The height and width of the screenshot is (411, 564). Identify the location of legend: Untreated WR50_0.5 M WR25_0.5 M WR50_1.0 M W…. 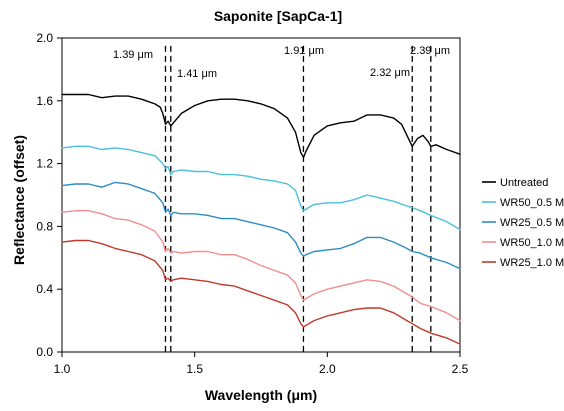
(523, 223).